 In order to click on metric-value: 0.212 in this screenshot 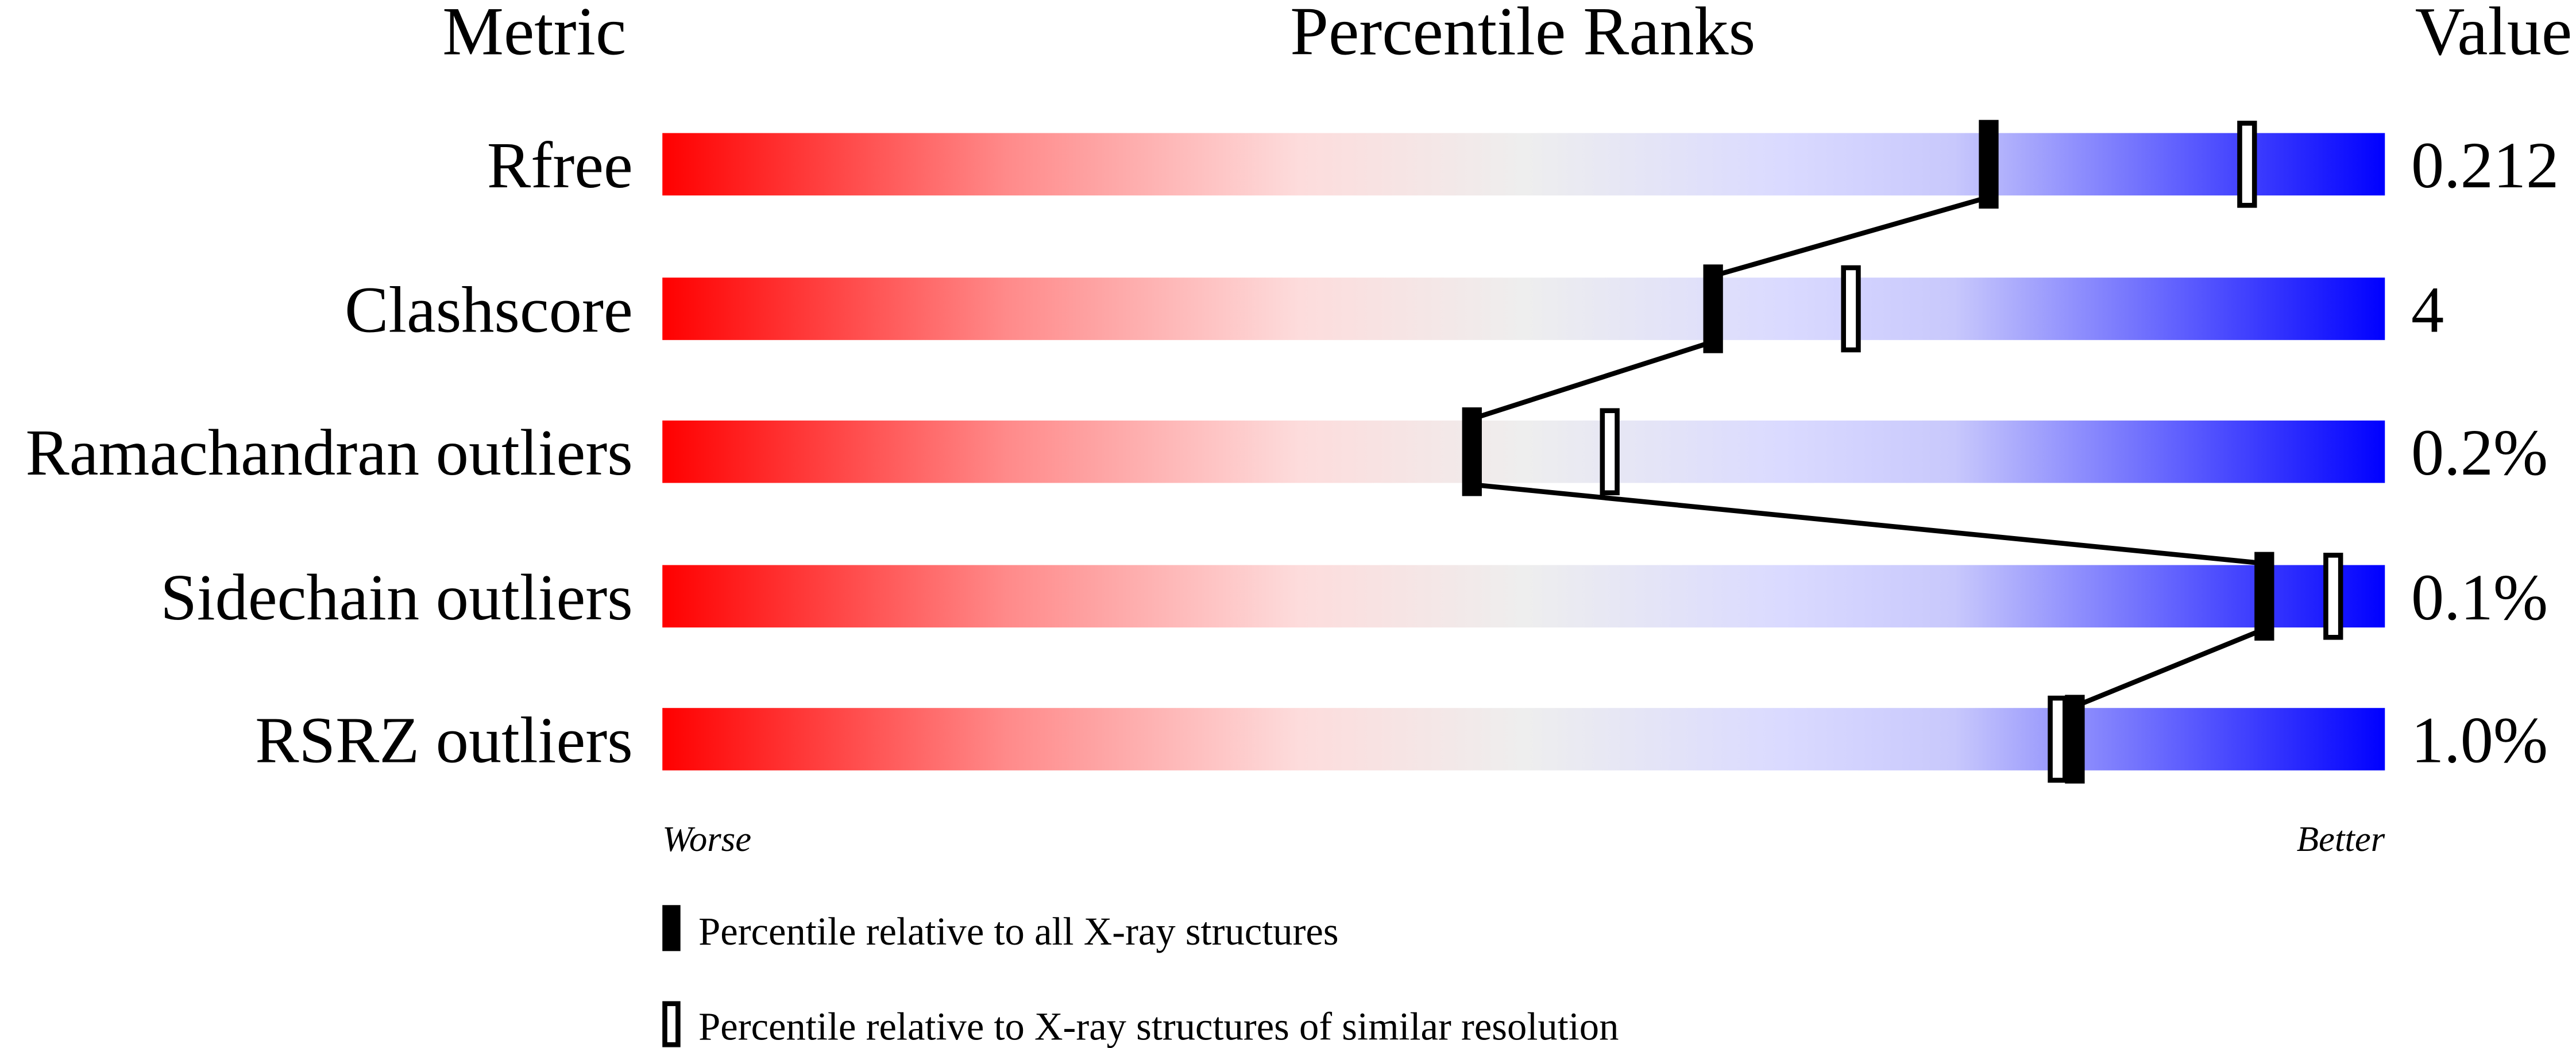, I will do `click(2485, 166)`.